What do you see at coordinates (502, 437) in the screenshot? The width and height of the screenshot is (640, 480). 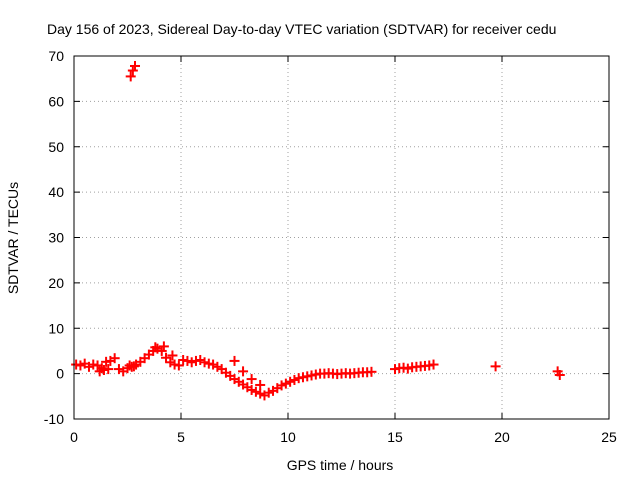 I see `x-tick-label: 20` at bounding box center [502, 437].